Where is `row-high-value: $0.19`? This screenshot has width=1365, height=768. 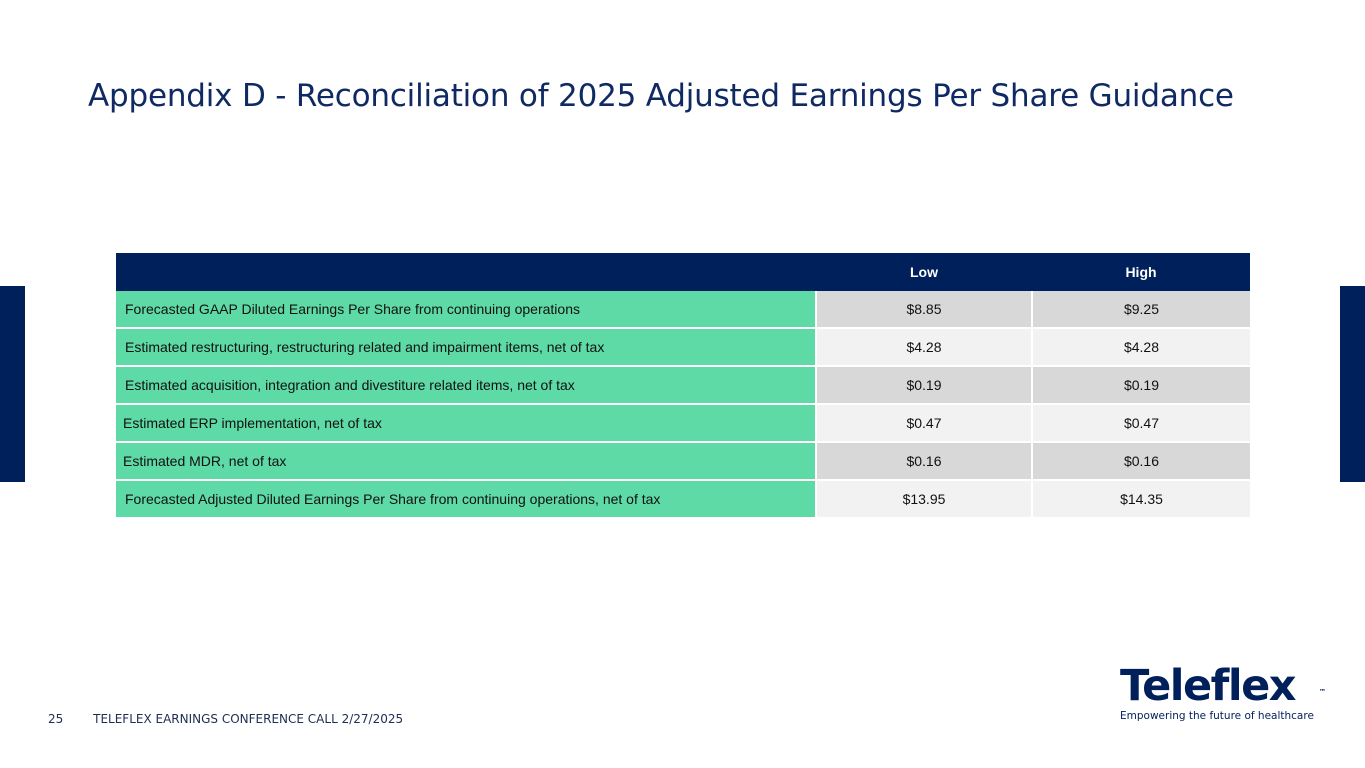 row-high-value: $0.19 is located at coordinates (1141, 385).